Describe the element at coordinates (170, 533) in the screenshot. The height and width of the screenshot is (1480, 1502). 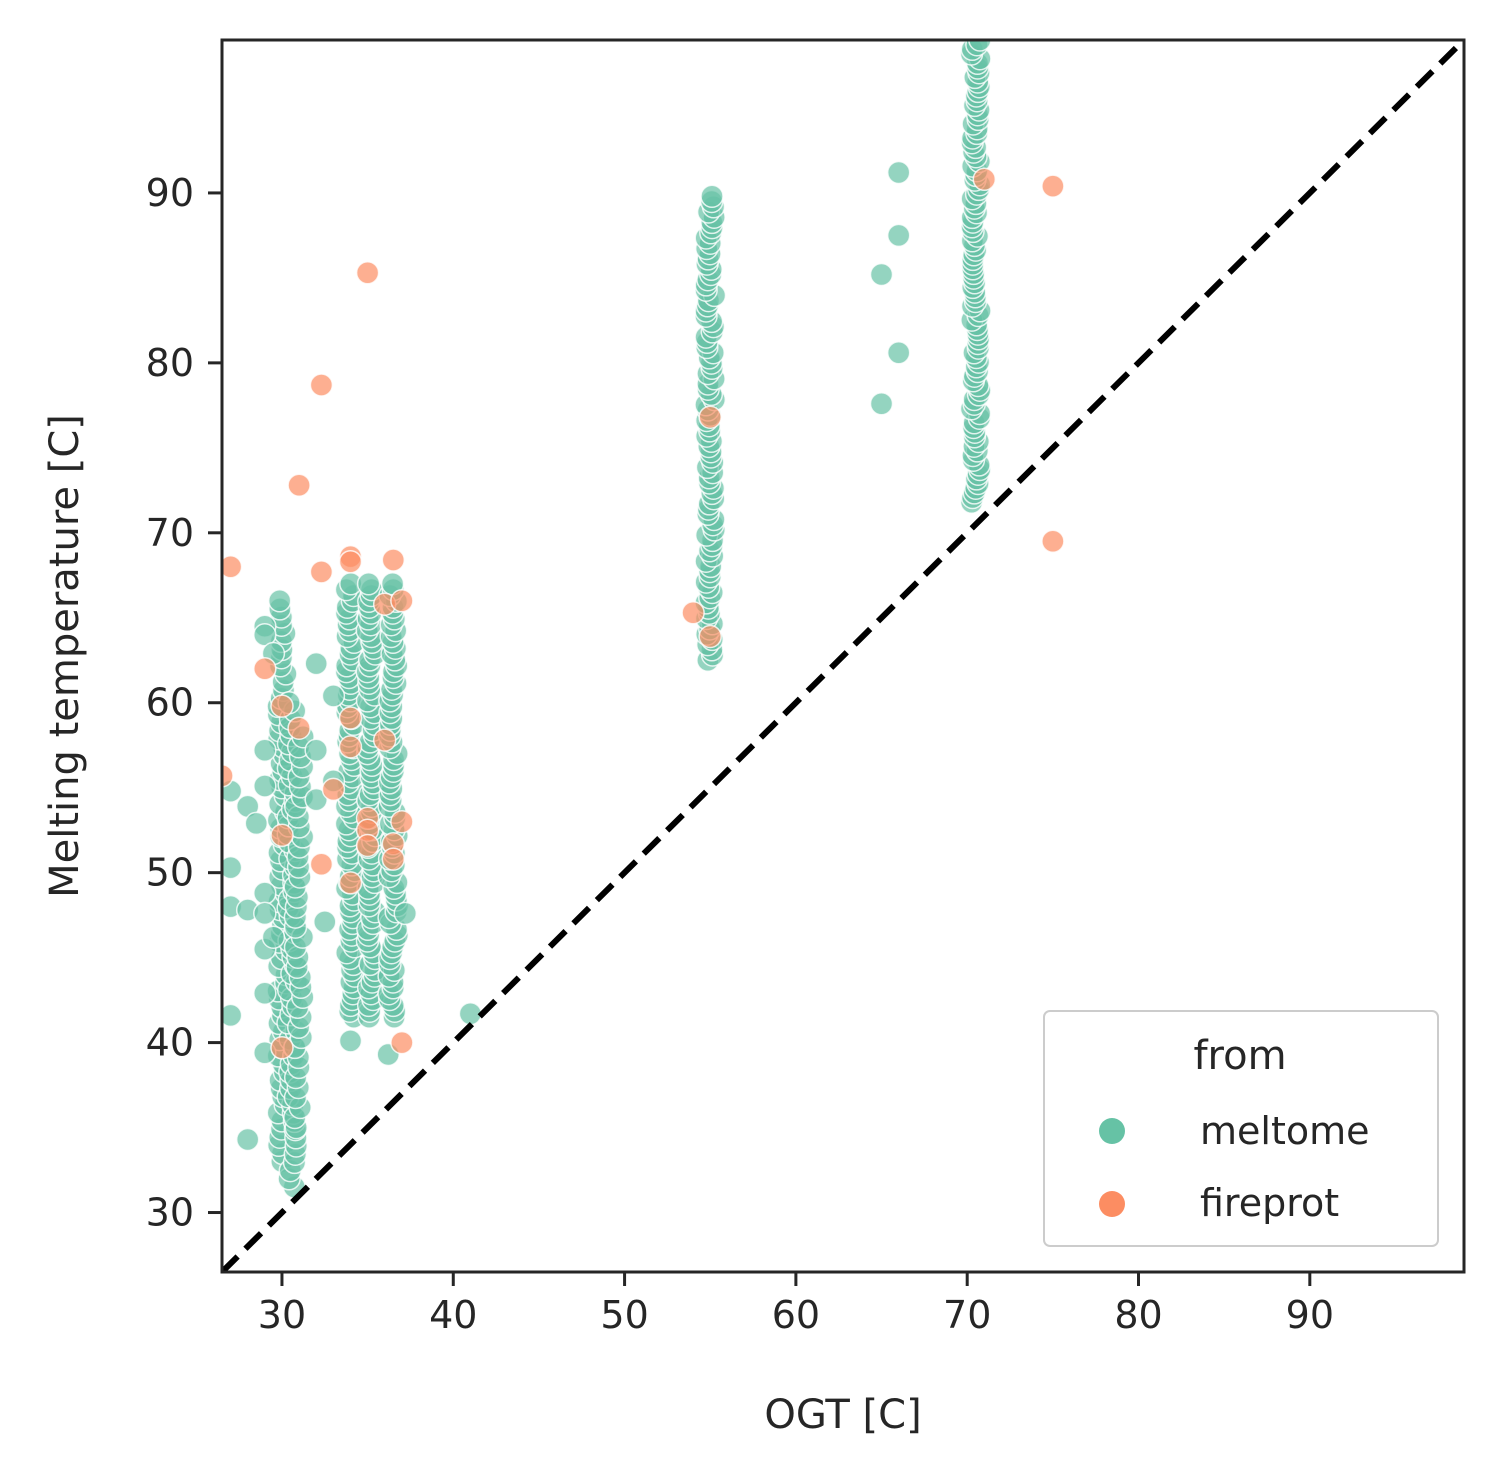
I see `y-tick-label: 70` at that location.